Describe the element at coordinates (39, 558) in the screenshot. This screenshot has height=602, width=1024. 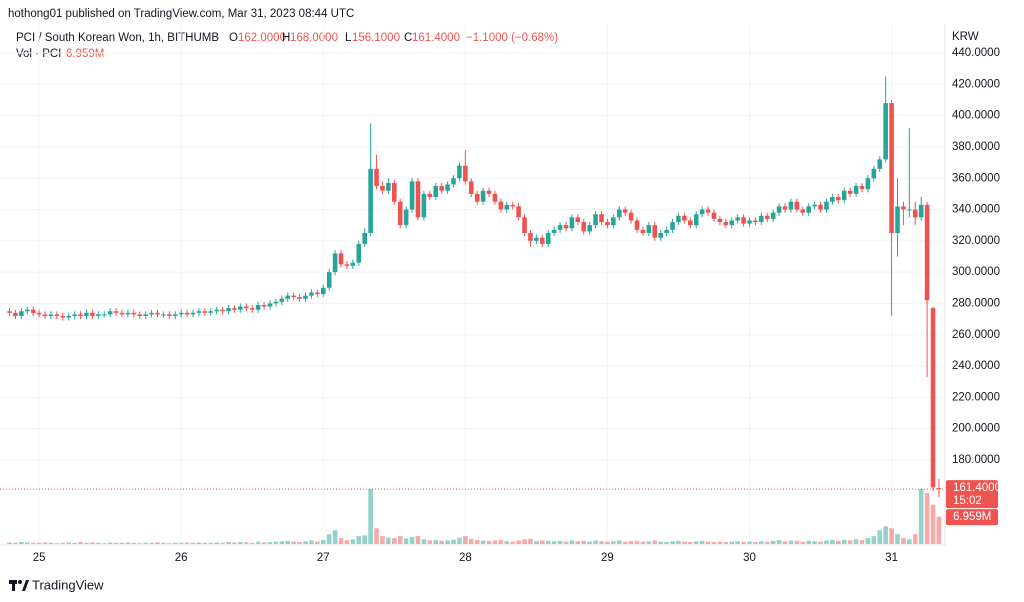
I see `x-tick-label: 25` at that location.